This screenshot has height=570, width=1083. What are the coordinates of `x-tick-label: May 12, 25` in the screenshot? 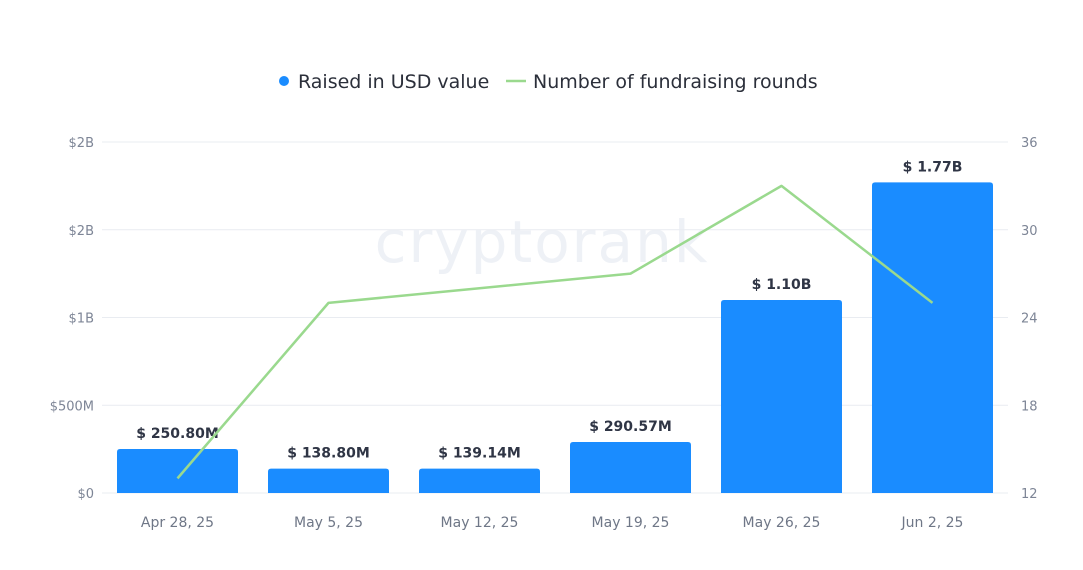 It's located at (480, 523).